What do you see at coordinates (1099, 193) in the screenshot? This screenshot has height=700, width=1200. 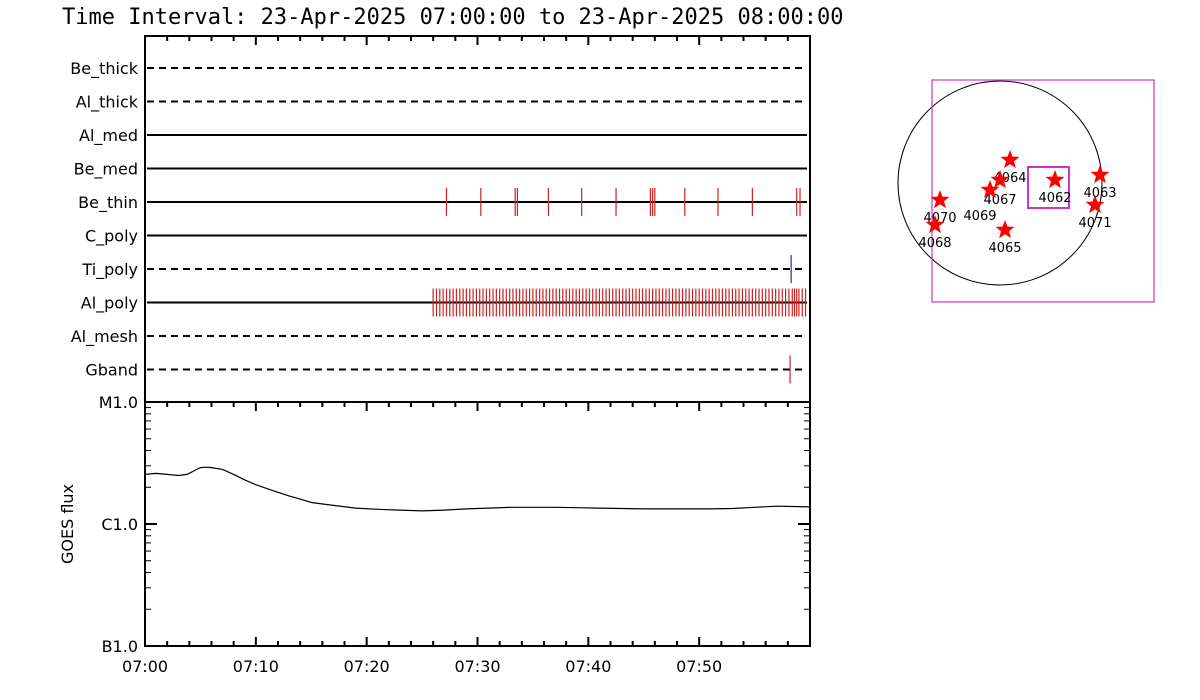 I see `ar-label-4063: 4063` at bounding box center [1099, 193].